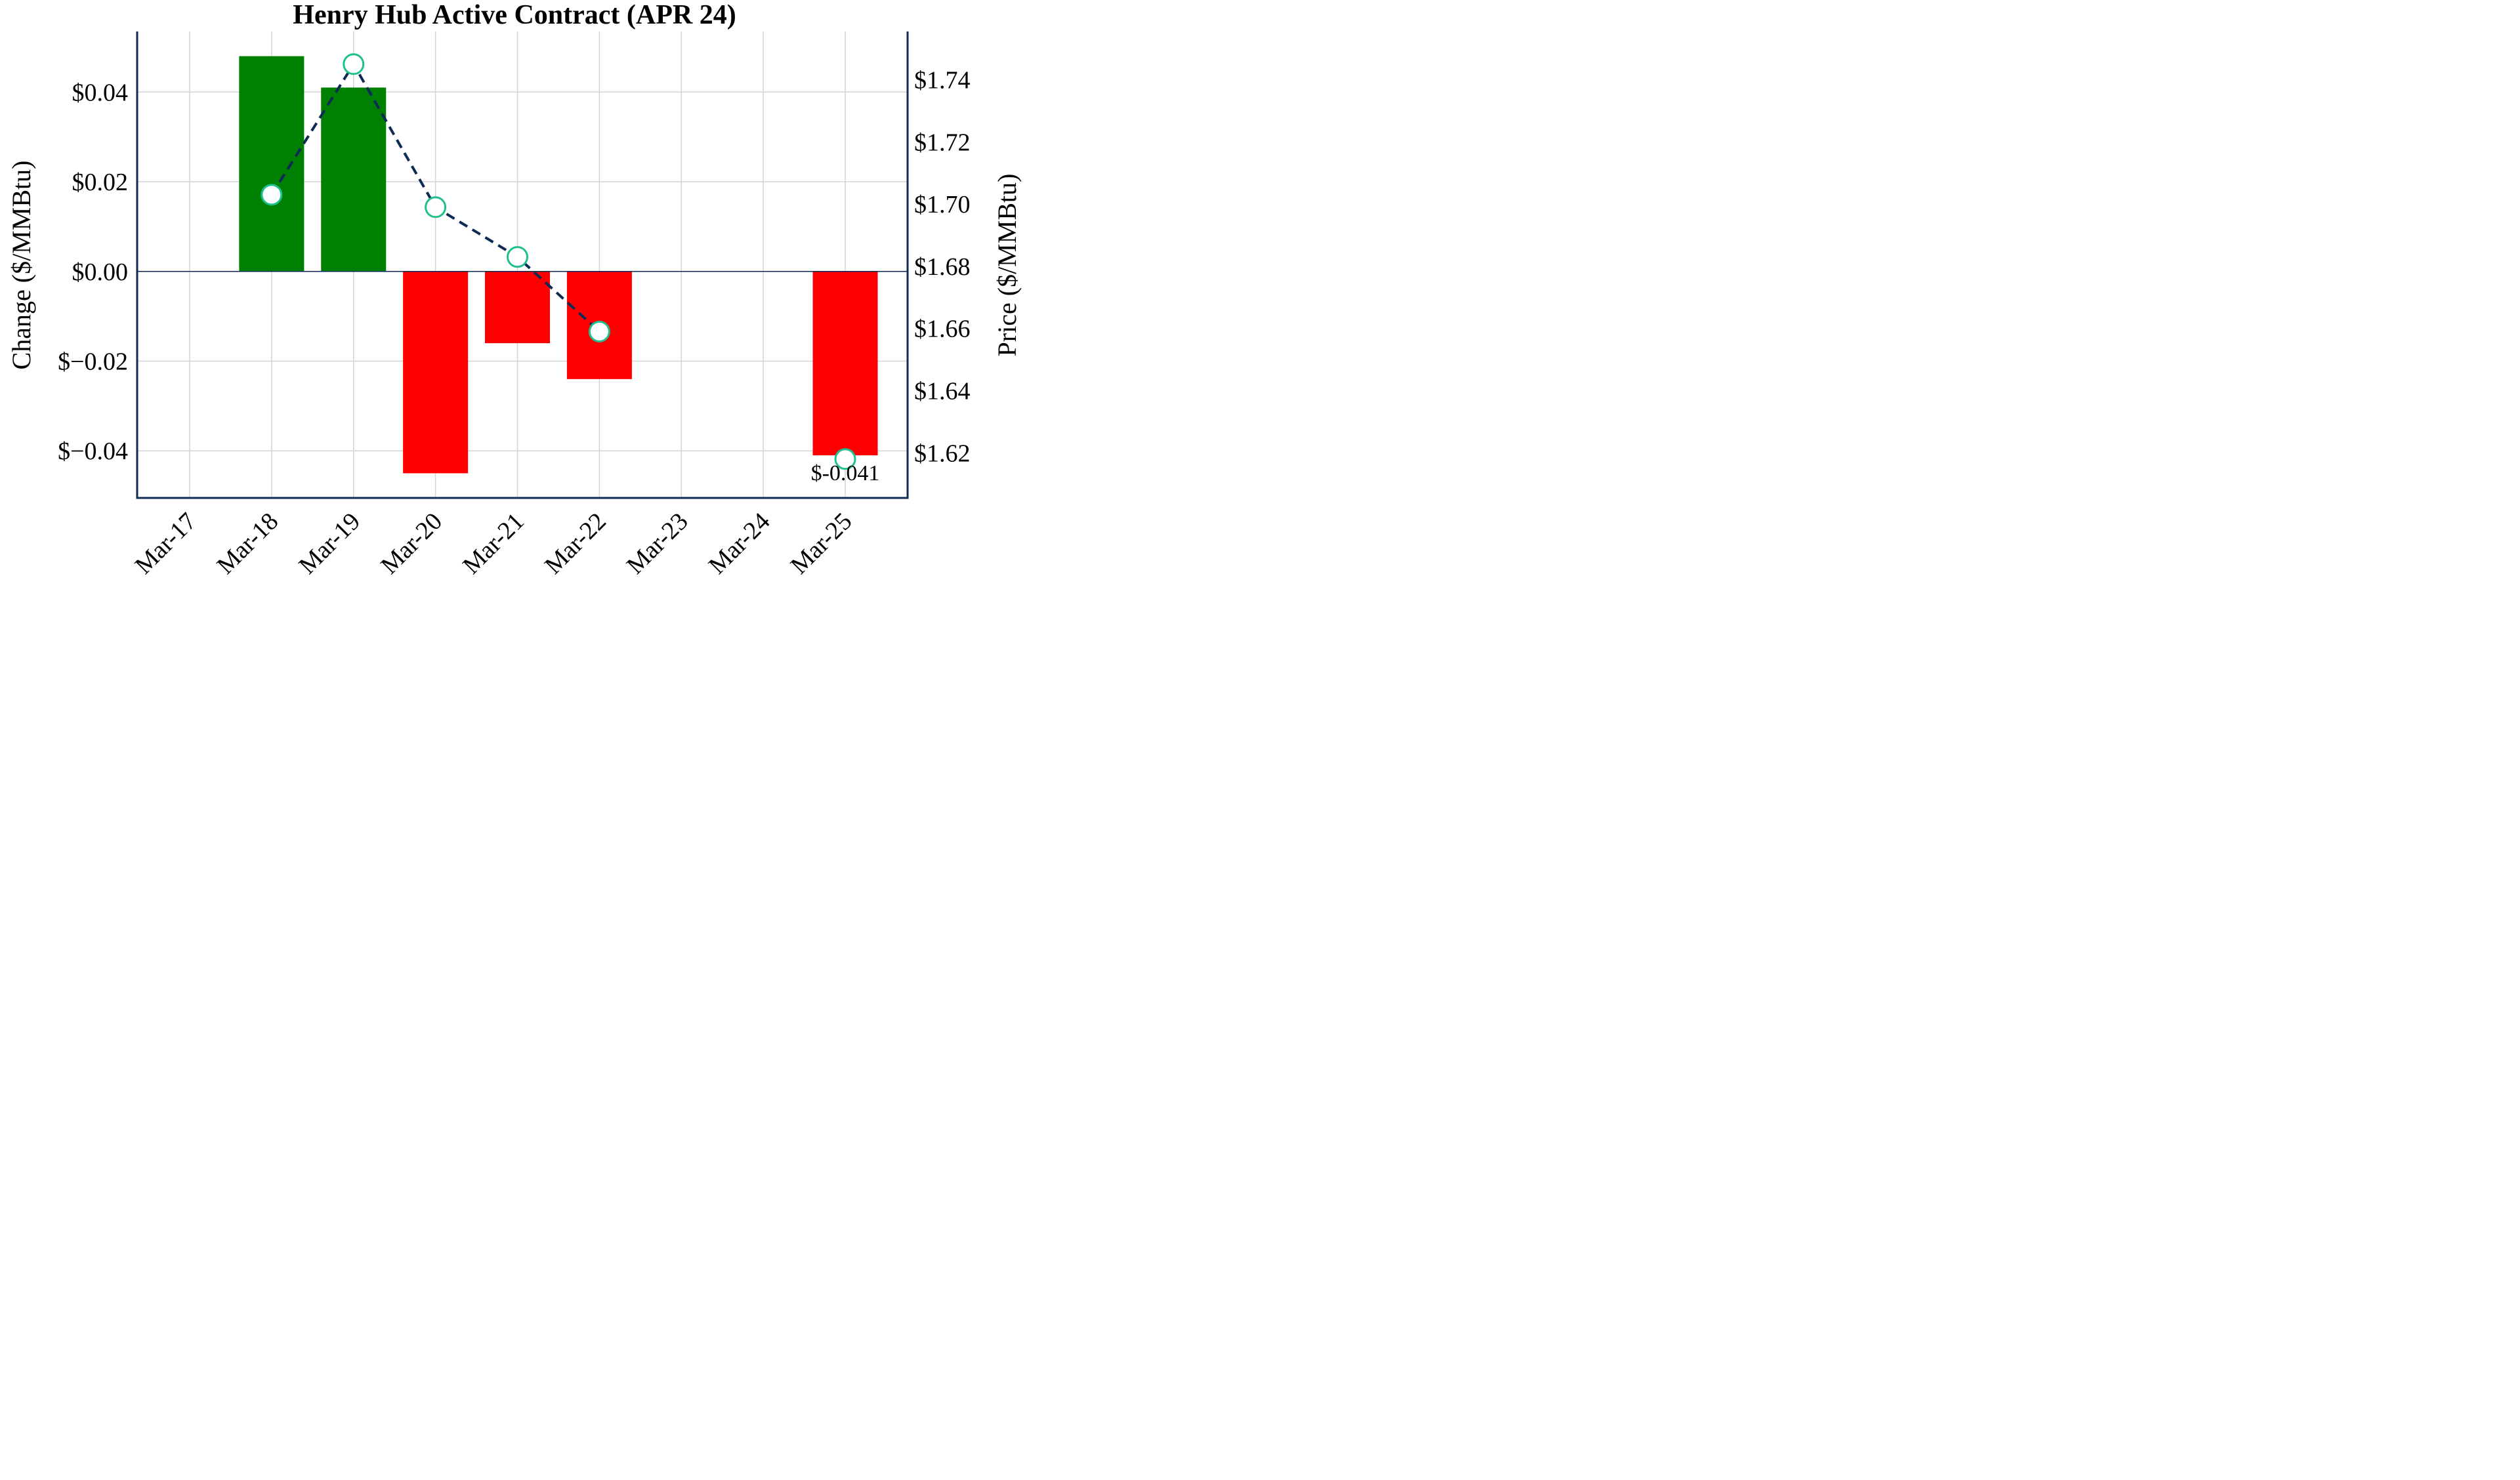  What do you see at coordinates (942, 453) in the screenshot?
I see `y2-tick-label: $1.62` at bounding box center [942, 453].